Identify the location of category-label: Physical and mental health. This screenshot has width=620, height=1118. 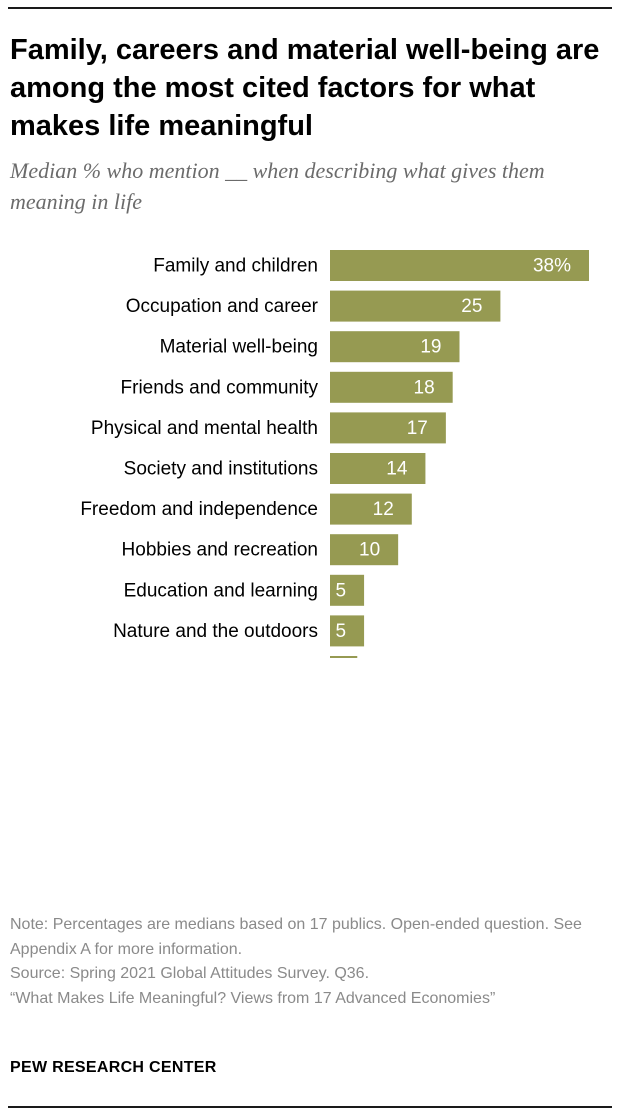
(204, 428).